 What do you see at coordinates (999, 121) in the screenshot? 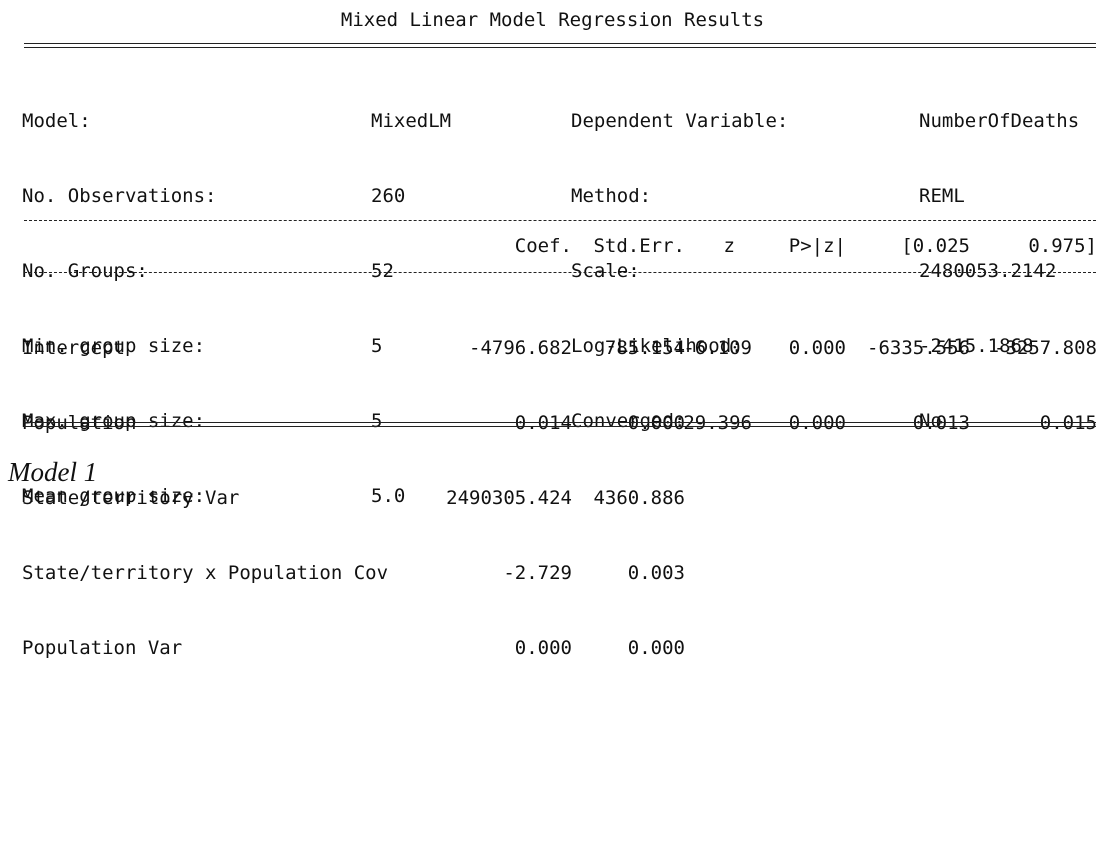
I see `summary-value: NumberOfDeaths` at bounding box center [999, 121].